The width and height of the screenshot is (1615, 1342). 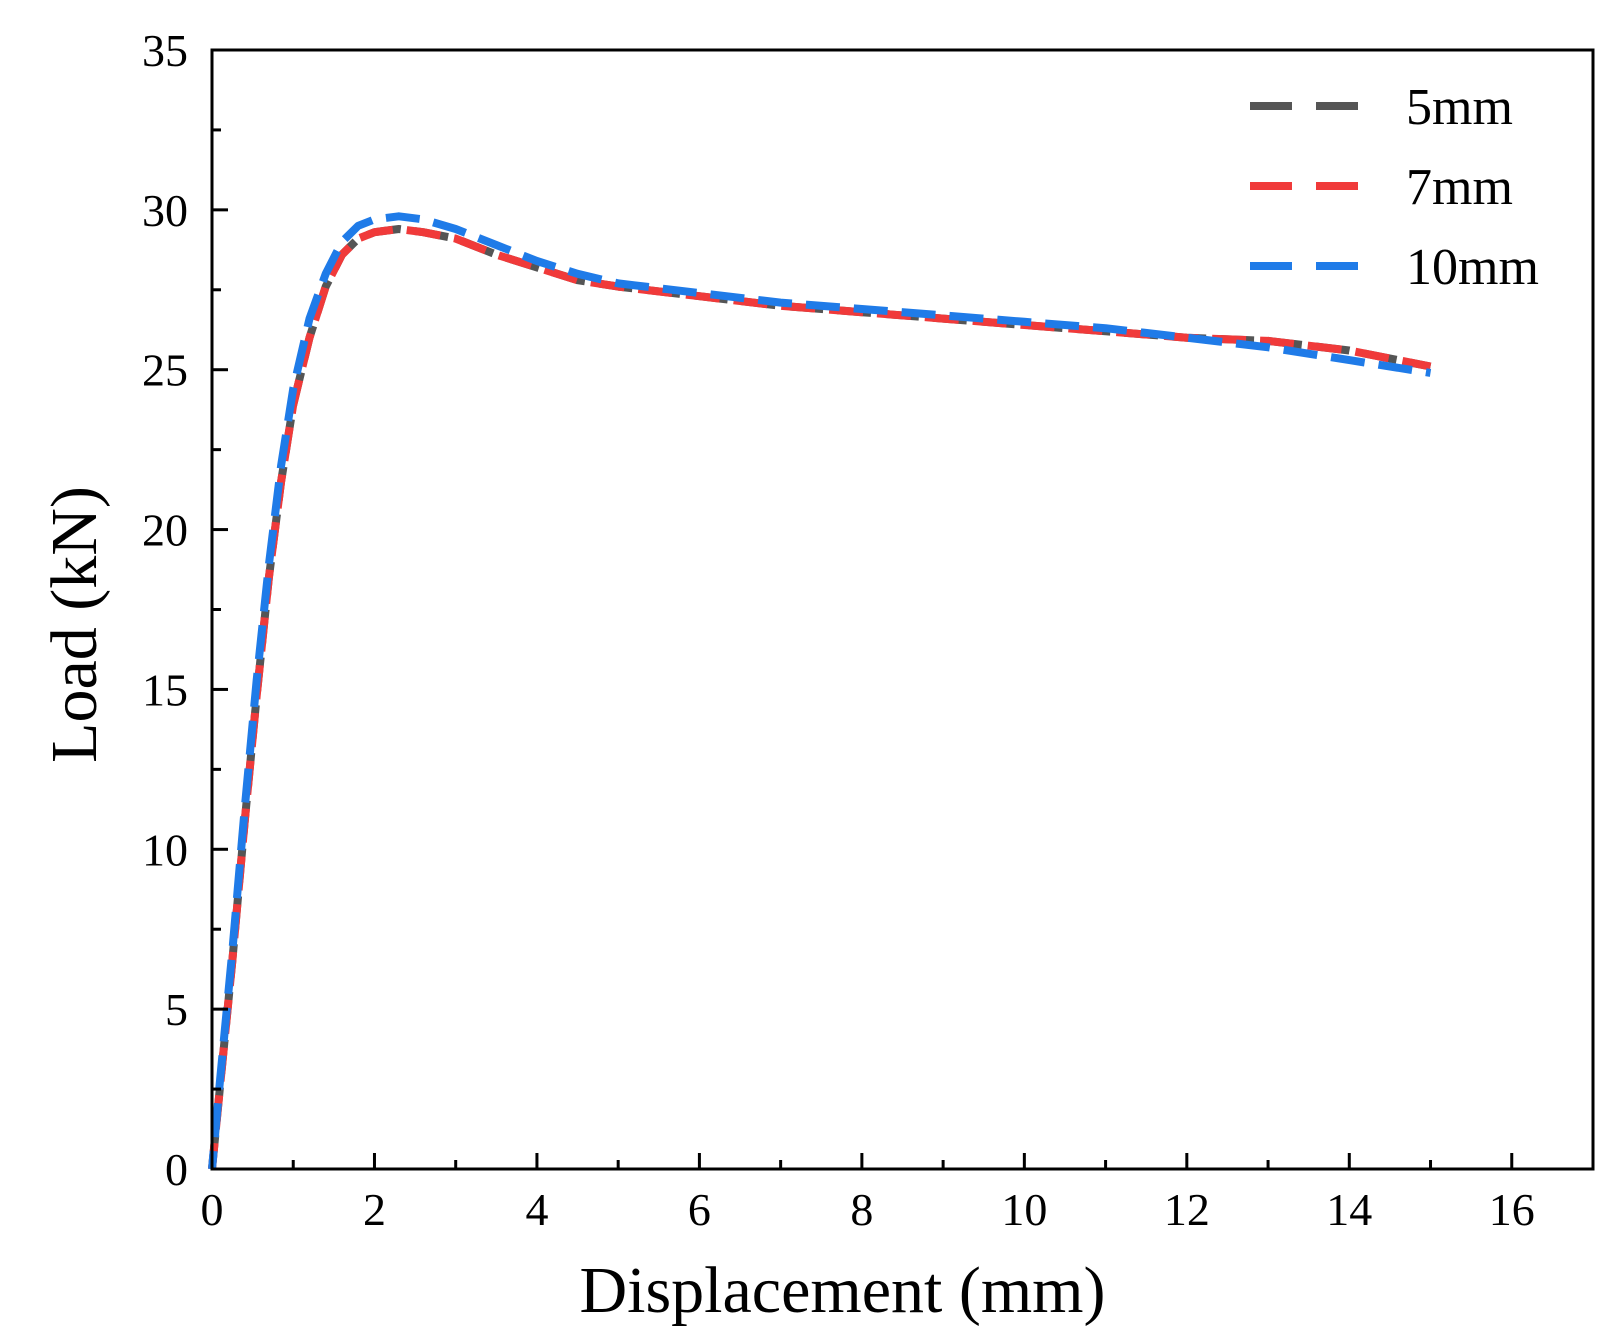 What do you see at coordinates (165, 50) in the screenshot?
I see `y-tick-label: 35` at bounding box center [165, 50].